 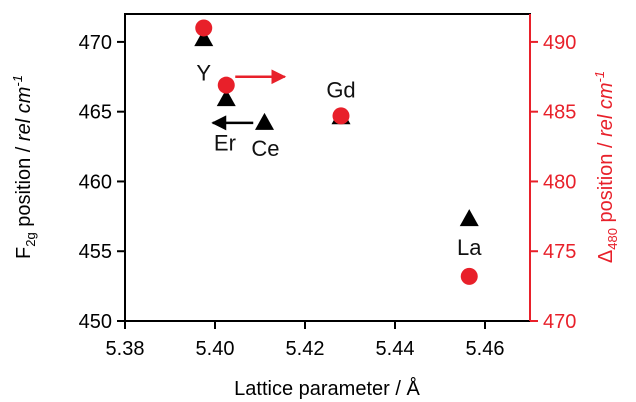 What do you see at coordinates (340, 89) in the screenshot?
I see `element-label-gd: Gd` at bounding box center [340, 89].